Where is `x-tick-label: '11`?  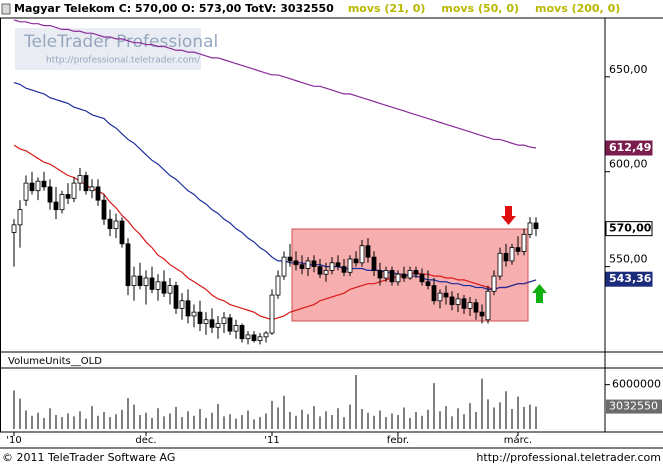 x-tick-label: '11 is located at coordinates (271, 440).